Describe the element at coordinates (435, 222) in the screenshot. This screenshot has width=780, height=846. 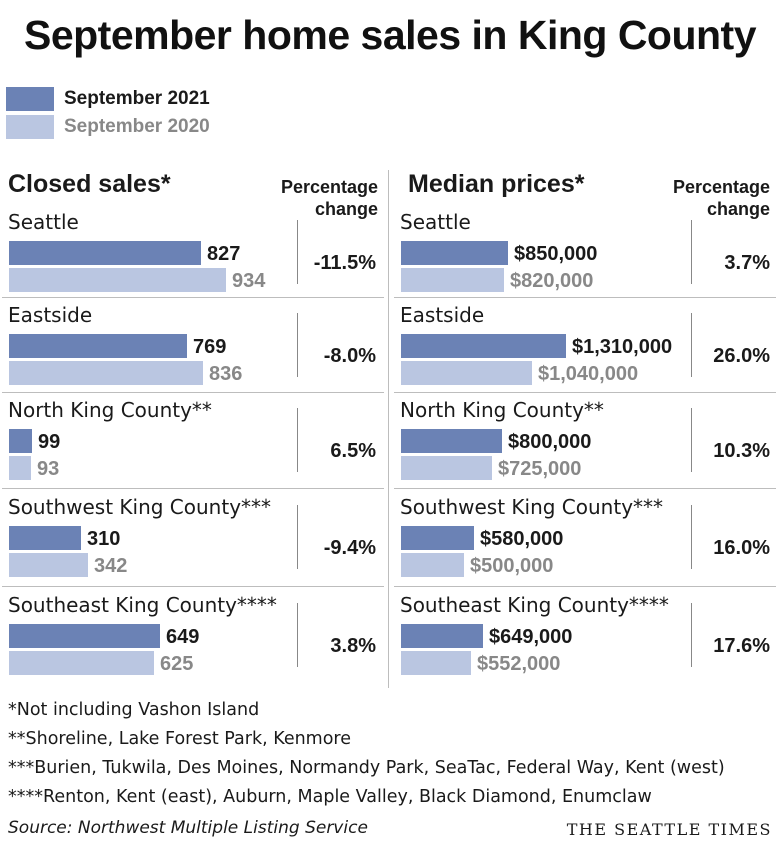
I see `median-category-label: Seattle` at that location.